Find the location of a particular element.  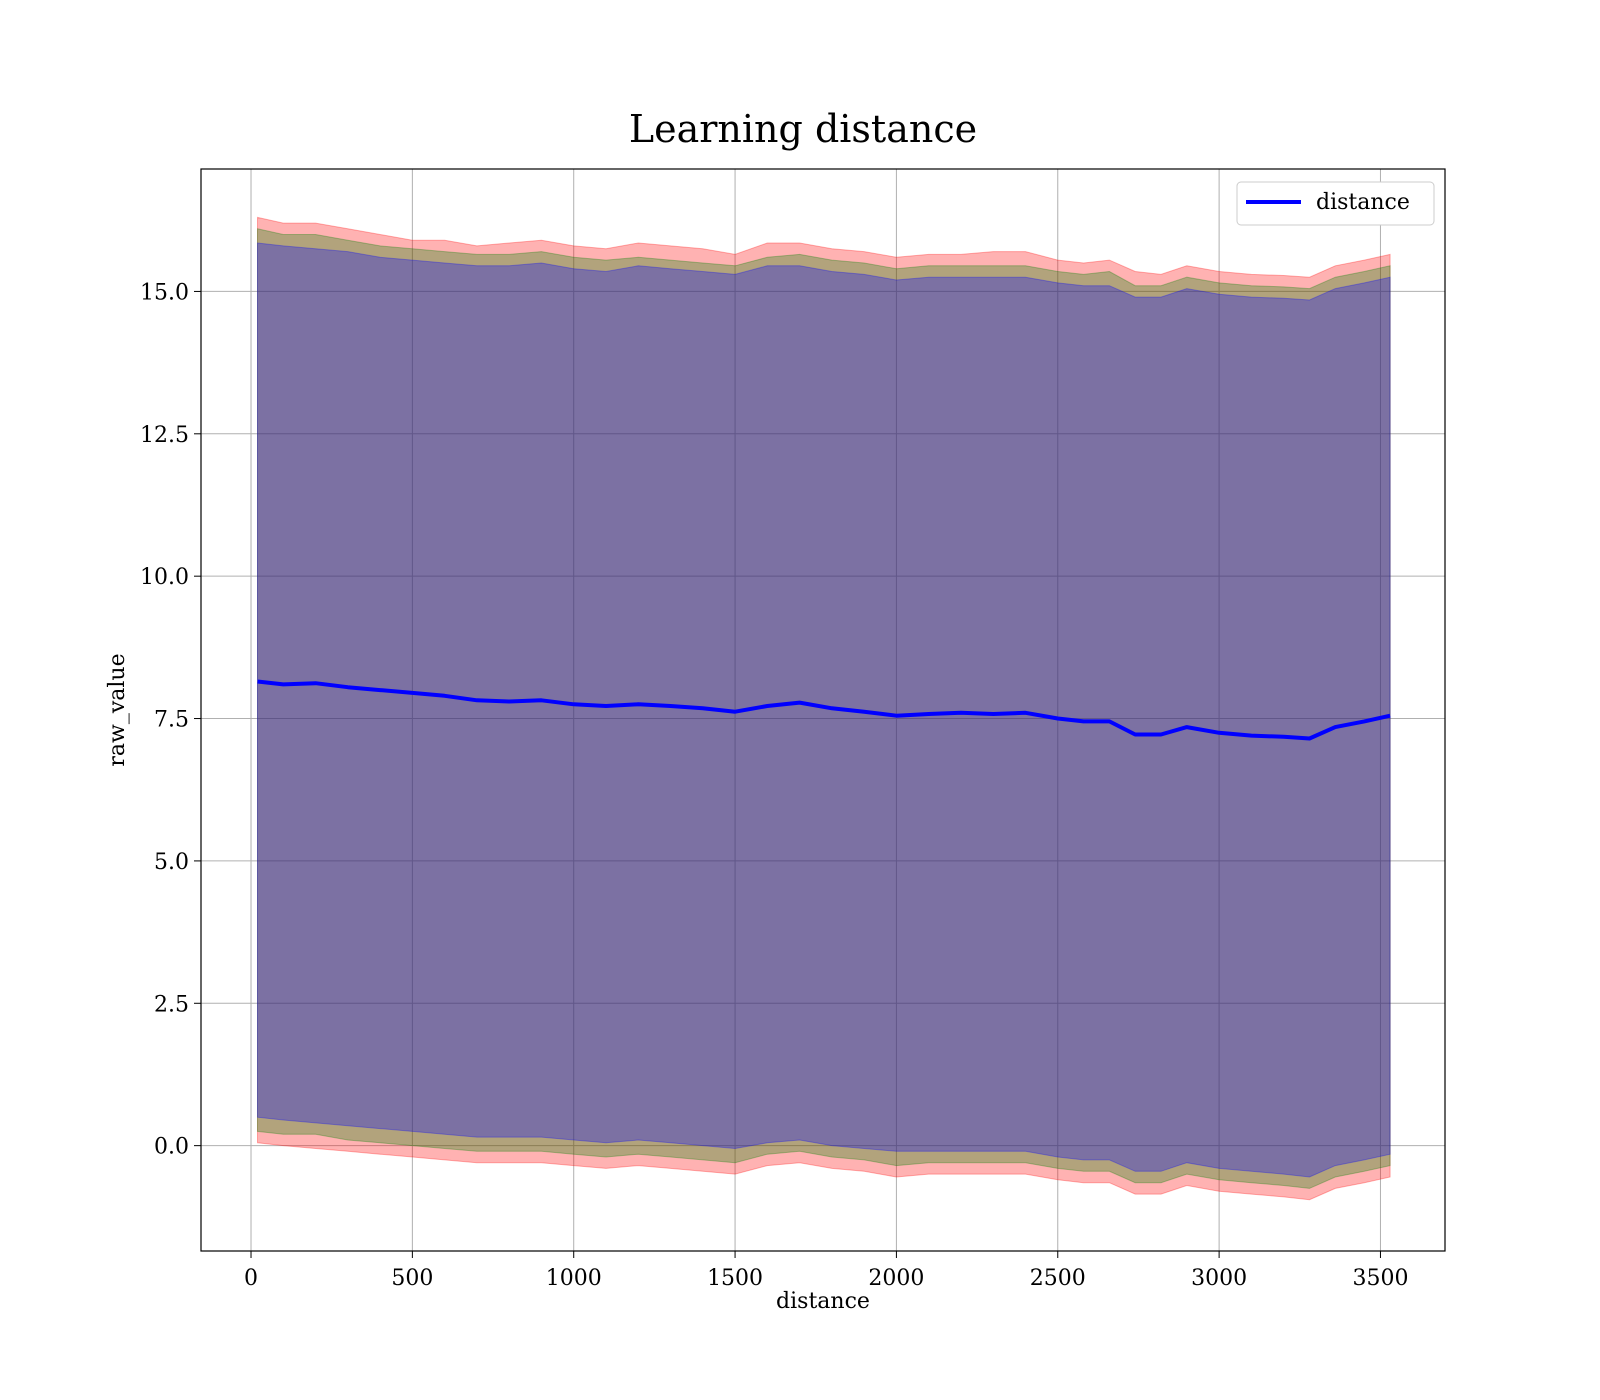

y-tick-label: 7.5 is located at coordinates (171, 720).